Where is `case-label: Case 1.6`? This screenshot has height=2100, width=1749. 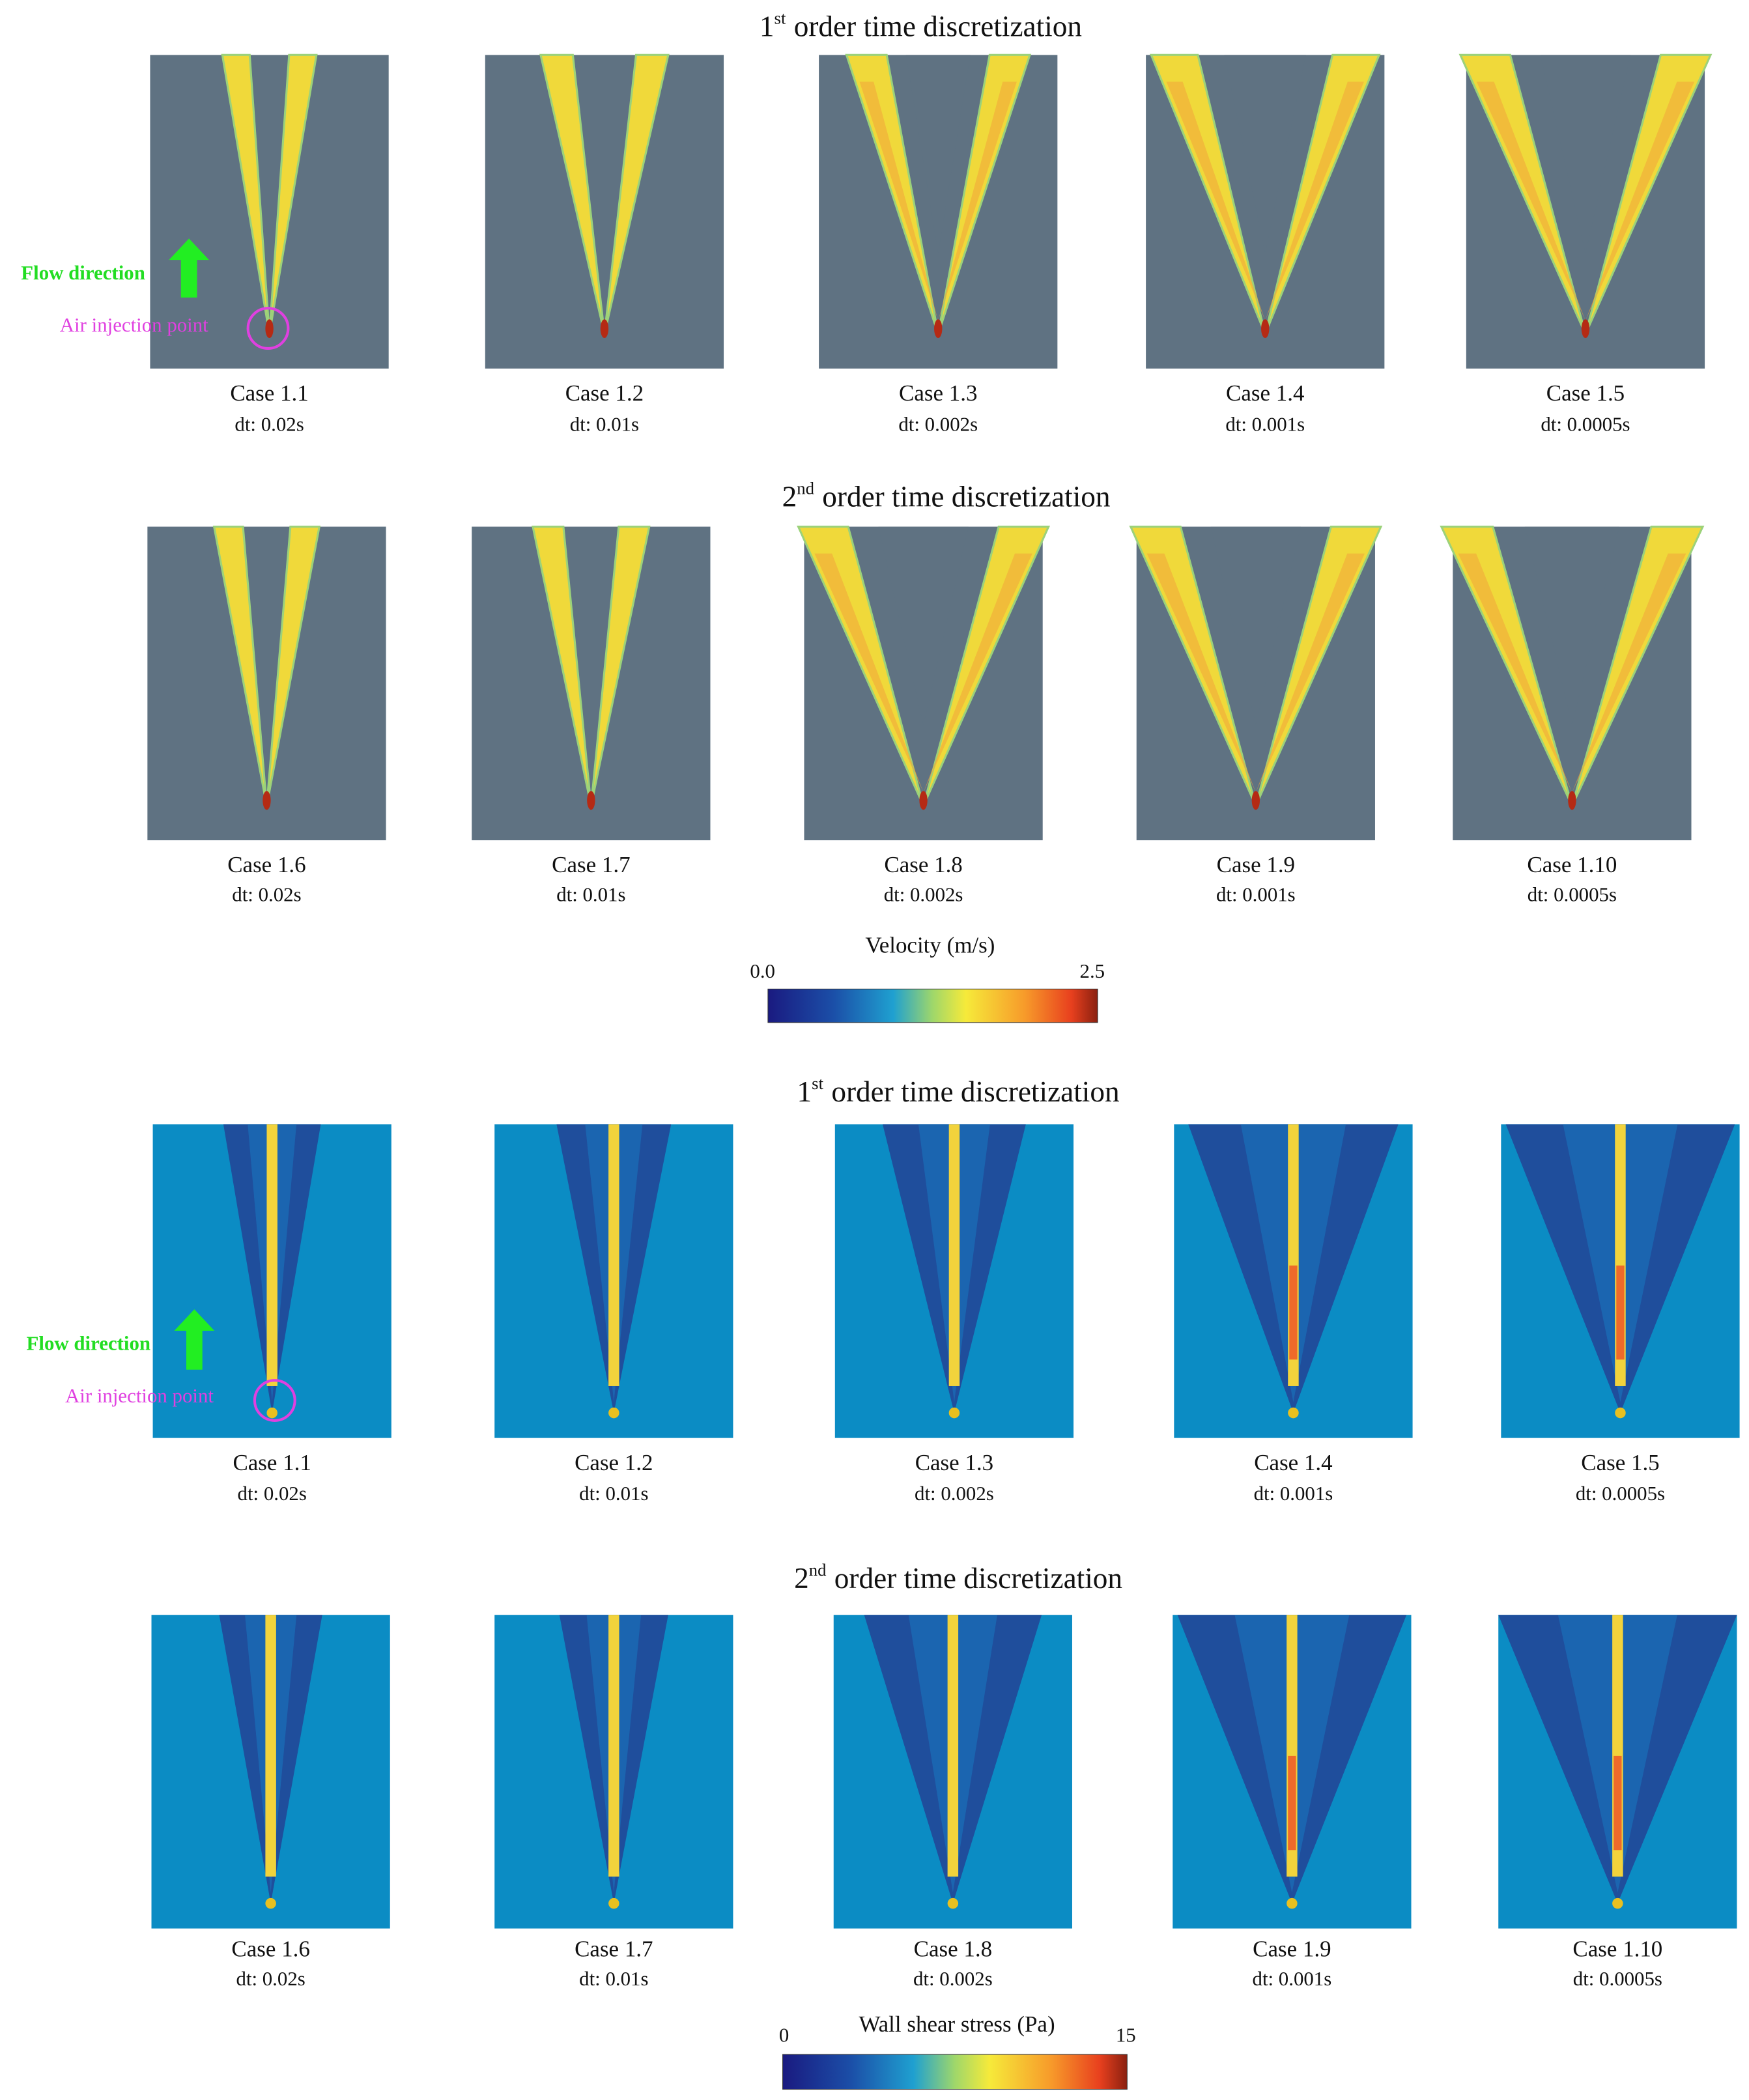 case-label: Case 1.6 is located at coordinates (266, 864).